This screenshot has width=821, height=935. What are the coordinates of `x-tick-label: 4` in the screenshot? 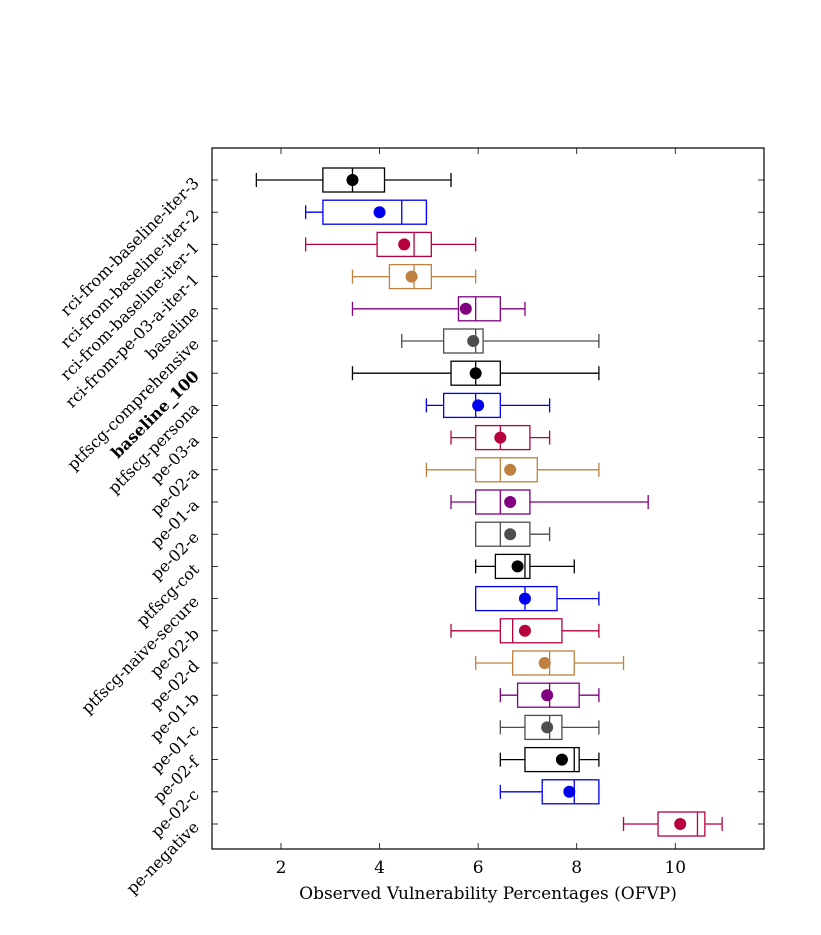 It's located at (379, 868).